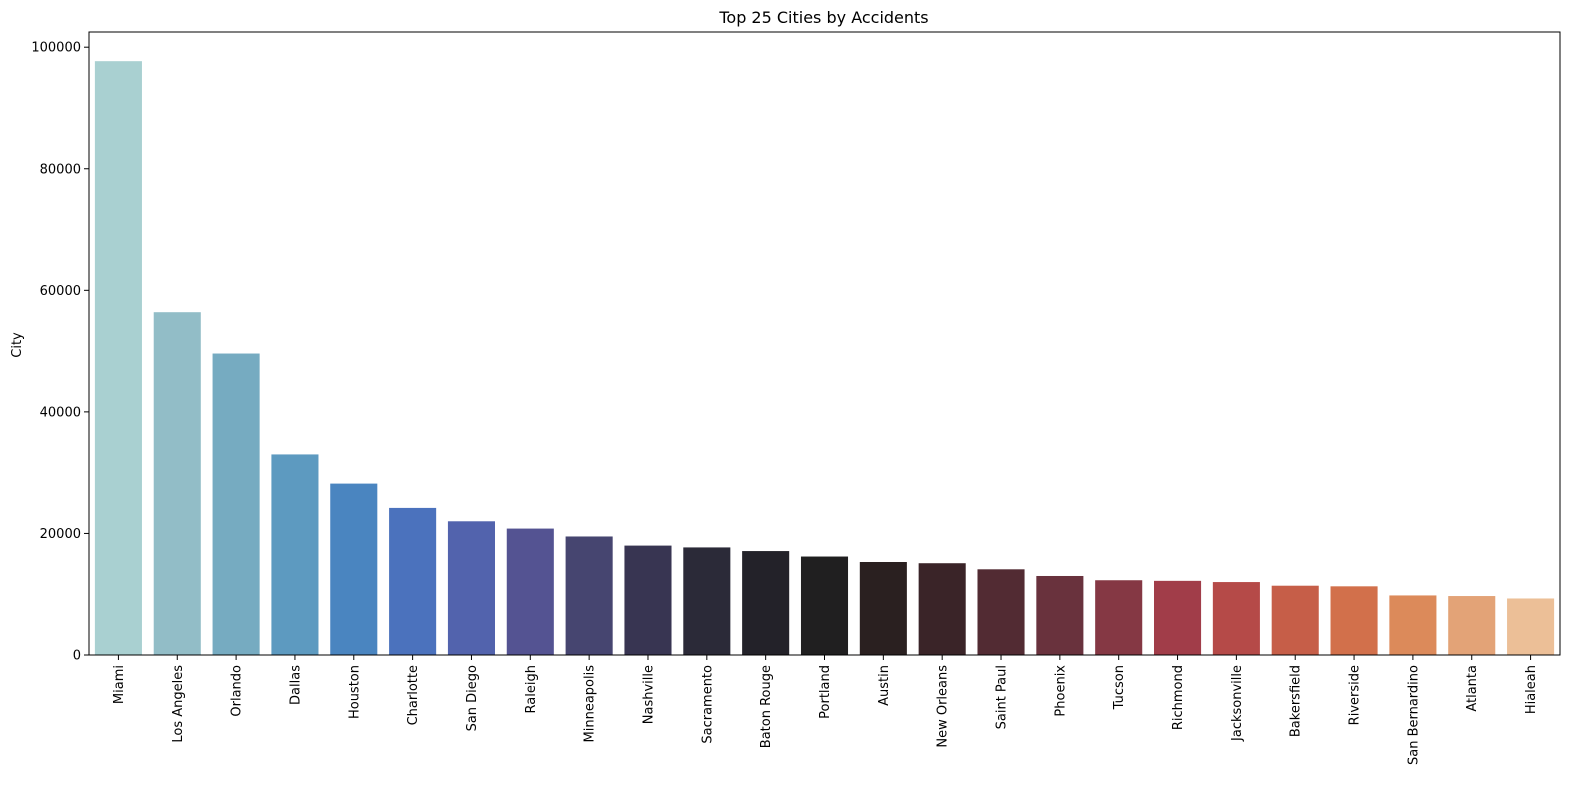  Describe the element at coordinates (1236, 618) in the screenshot. I see `bar-jacksonville` at that location.